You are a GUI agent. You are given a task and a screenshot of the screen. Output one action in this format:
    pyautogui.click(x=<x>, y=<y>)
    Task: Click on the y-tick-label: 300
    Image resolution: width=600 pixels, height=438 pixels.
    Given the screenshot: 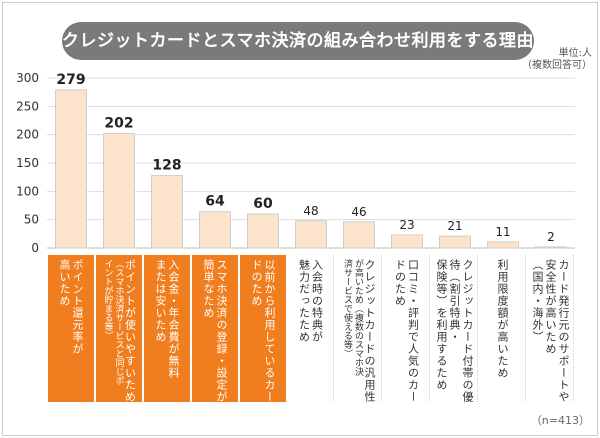 What is the action you would take?
    pyautogui.click(x=27, y=78)
    